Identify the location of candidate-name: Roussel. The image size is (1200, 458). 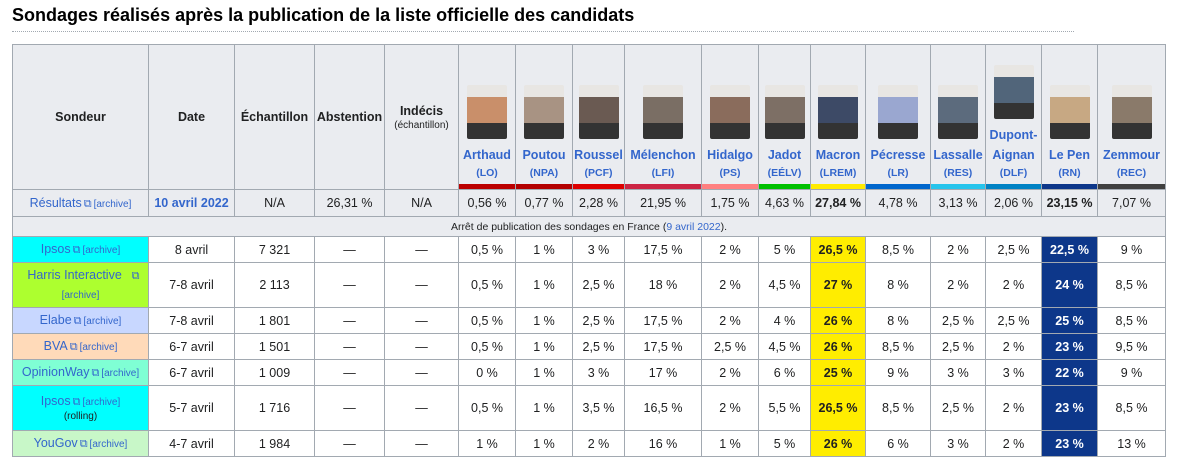
(598, 155).